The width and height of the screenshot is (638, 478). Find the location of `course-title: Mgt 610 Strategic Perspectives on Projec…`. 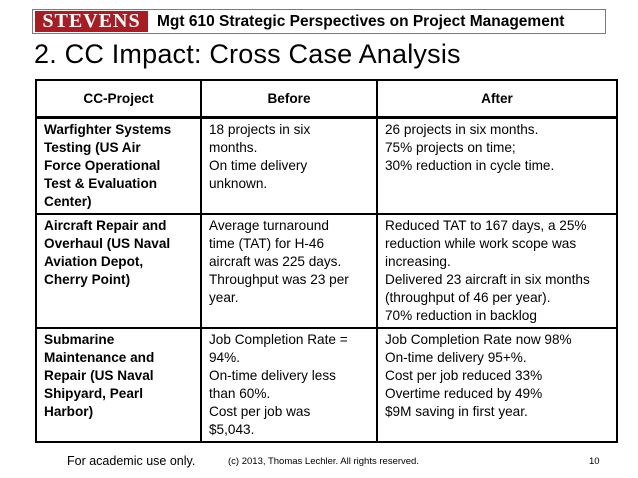

course-title: Mgt 610 Strategic Perspectives on Projec… is located at coordinates (361, 21).